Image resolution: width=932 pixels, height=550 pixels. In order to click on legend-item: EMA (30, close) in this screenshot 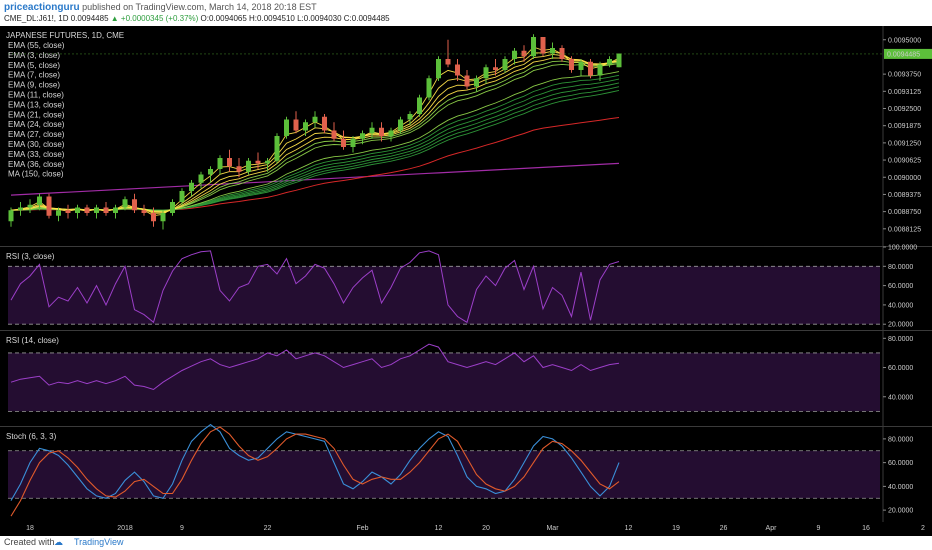, I will do `click(36, 144)`.